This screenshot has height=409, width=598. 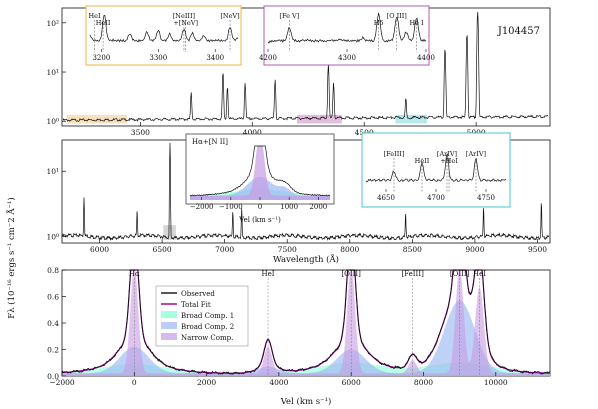 What do you see at coordinates (268, 58) in the screenshot?
I see `inset-hdelta-tick-label-4200: 4200` at bounding box center [268, 58].